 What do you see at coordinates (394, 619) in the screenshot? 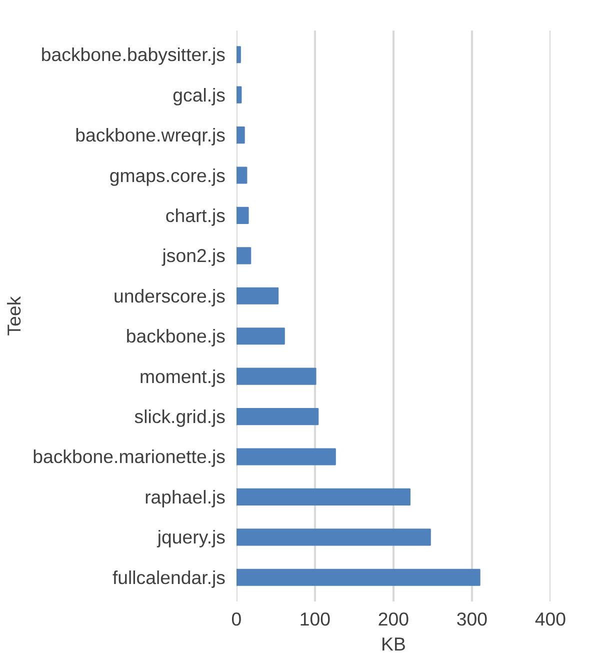
I see `x-tick-label: 200` at bounding box center [394, 619].